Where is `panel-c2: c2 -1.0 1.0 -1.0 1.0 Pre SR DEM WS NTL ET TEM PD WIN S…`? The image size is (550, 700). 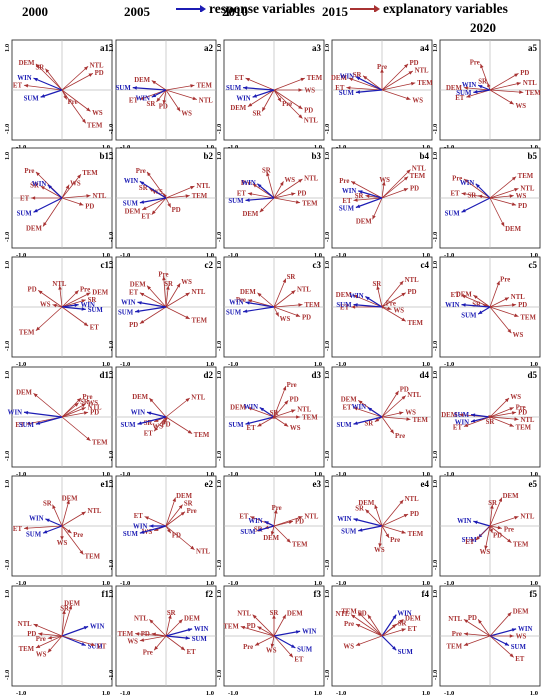
panel-c2: c2 -1.0 1.0 -1.0 1.0 Pre SR DEM WS NTL ET TEM PD WIN S… is located at coordinates (162, 312).